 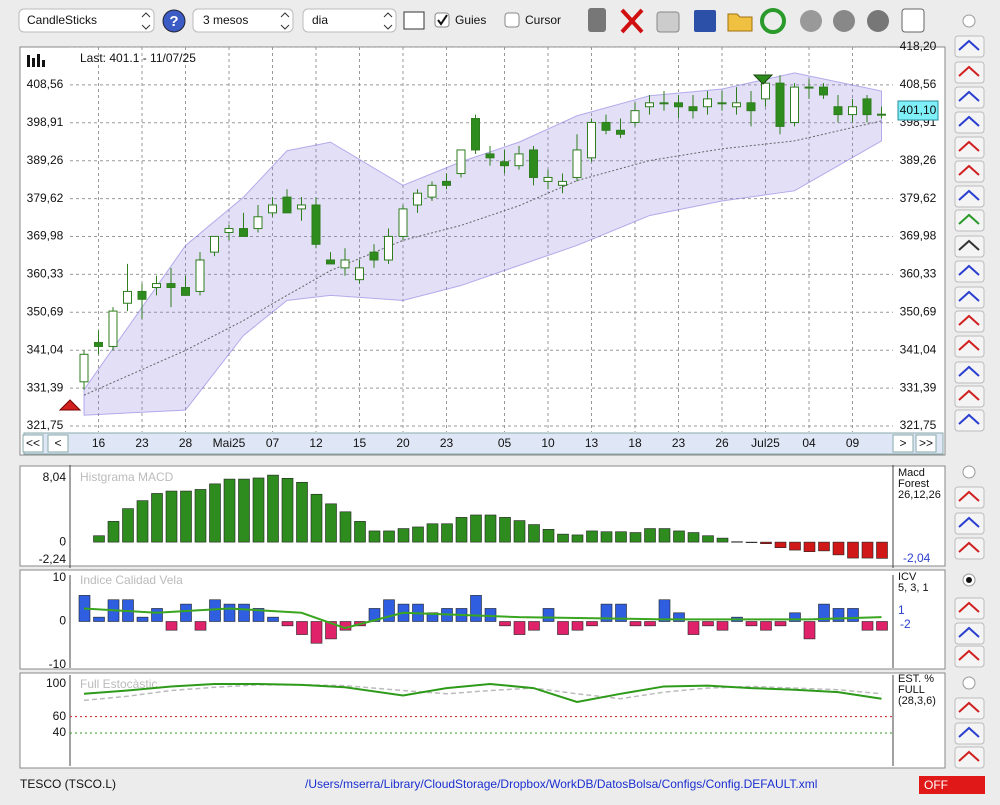 I want to click on last-label: -2, so click(x=905, y=624).